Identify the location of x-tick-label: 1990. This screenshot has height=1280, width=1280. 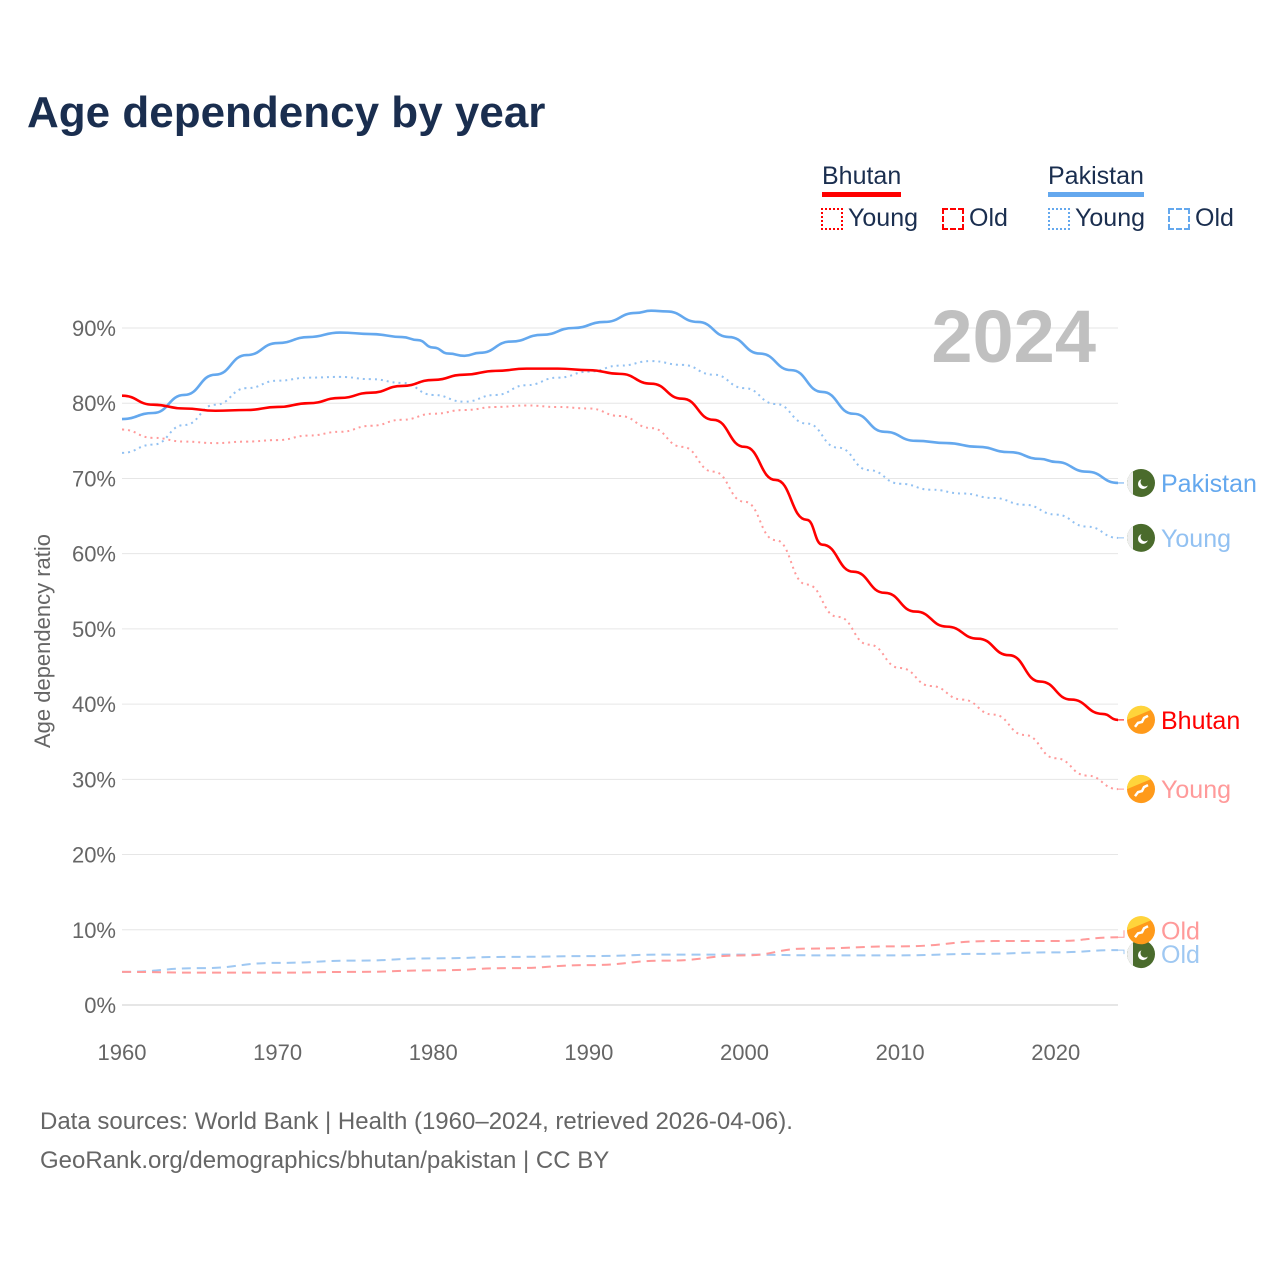
(588, 1052).